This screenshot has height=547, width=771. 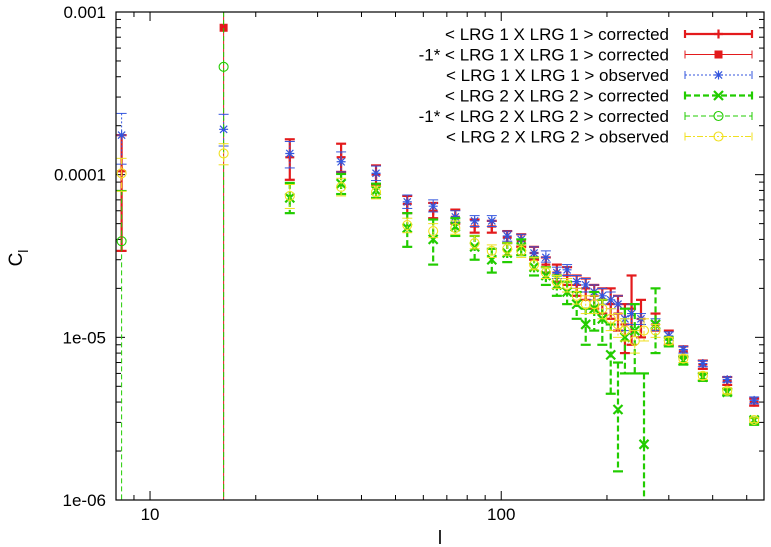 I want to click on y-tick-label: 0.001, so click(x=84, y=12).